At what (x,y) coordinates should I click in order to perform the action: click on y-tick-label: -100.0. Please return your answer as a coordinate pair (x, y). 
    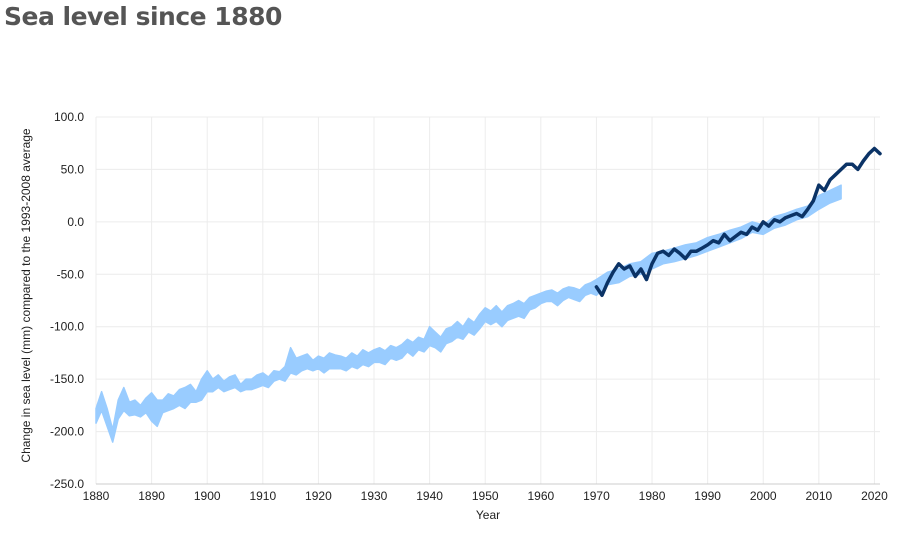
    Looking at the image, I should click on (67, 327).